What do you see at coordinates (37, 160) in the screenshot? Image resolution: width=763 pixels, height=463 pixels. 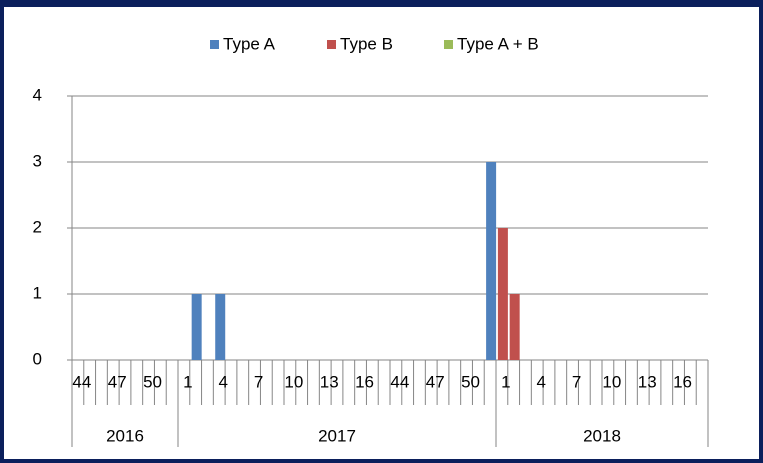 I see `y-tick-label: 3` at bounding box center [37, 160].